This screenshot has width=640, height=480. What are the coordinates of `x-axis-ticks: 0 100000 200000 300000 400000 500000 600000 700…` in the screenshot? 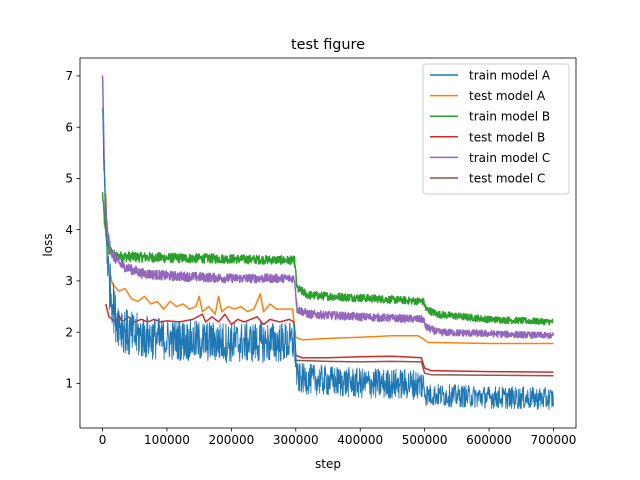 It's located at (338, 437).